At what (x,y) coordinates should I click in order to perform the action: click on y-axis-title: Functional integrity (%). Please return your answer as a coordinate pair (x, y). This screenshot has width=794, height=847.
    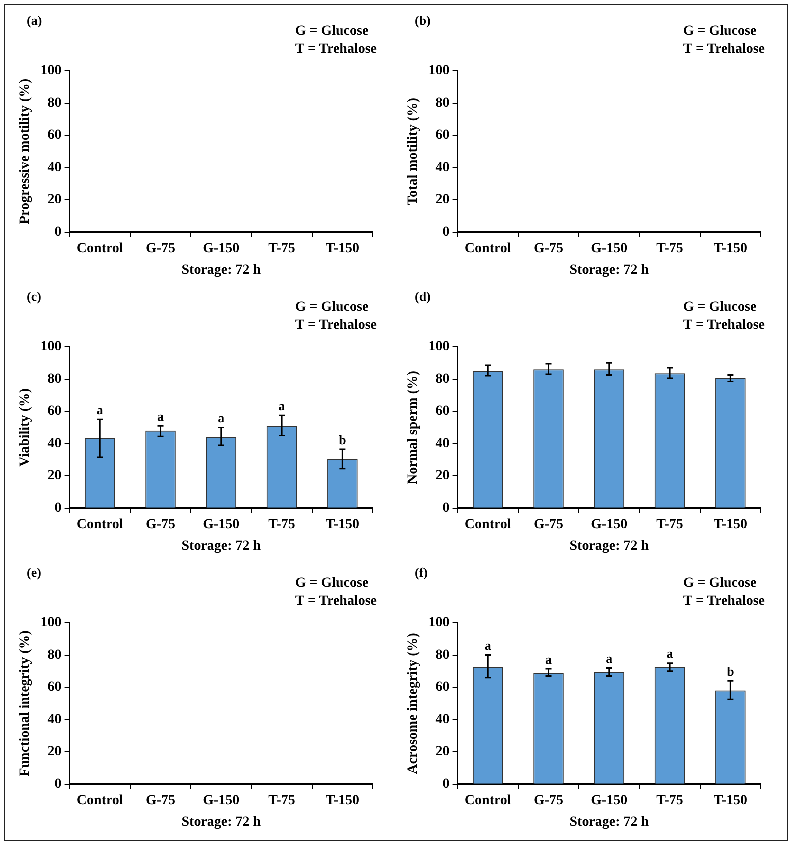
    Looking at the image, I should click on (26, 703).